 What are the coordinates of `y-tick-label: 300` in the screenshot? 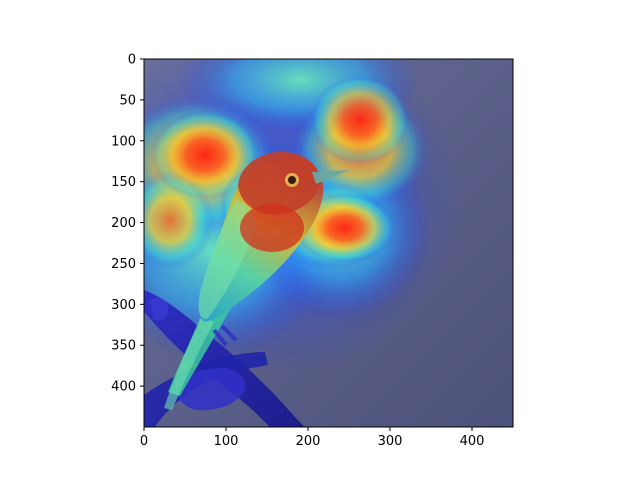 It's located at (123, 305).